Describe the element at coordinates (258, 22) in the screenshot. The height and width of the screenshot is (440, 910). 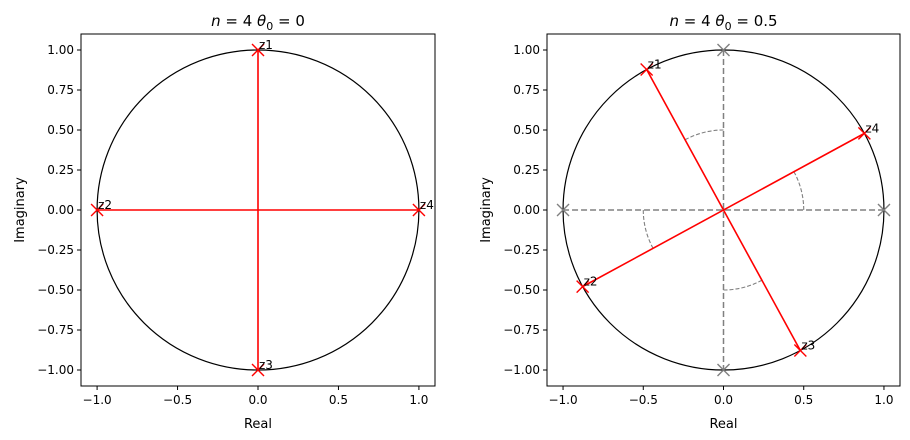
I see `chart-title: n = 4 θ0 = 0` at that location.